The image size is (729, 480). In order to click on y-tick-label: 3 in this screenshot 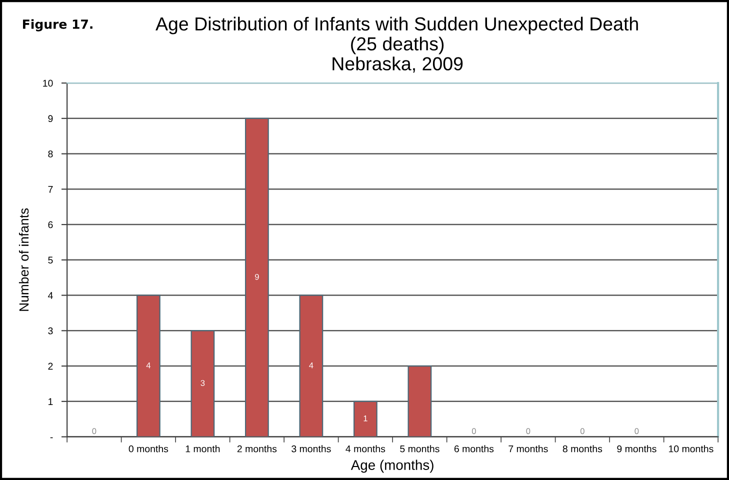, I will do `click(50, 330)`.